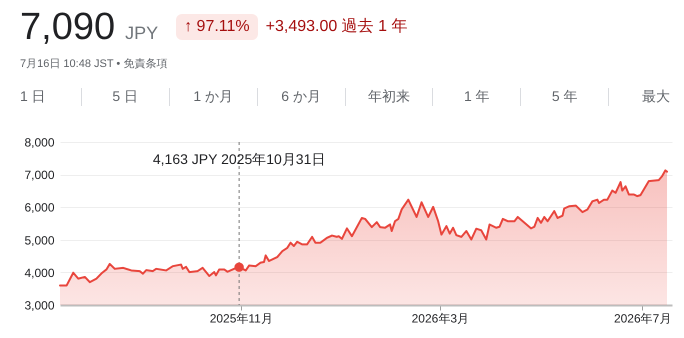  Describe the element at coordinates (39, 175) in the screenshot. I see `y-tick-label: 7,000` at that location.